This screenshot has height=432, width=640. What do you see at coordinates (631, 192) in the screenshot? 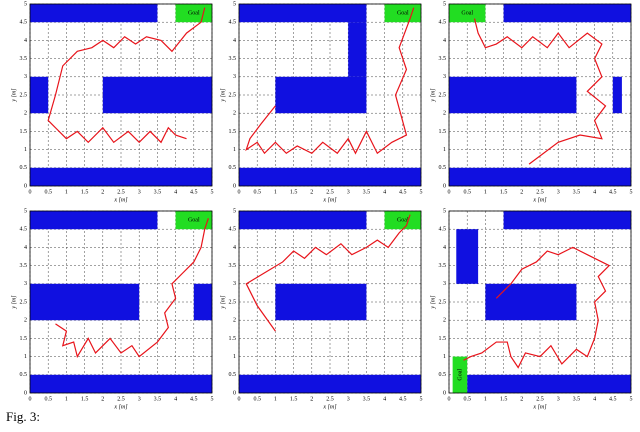
I see `x-tick-label: 5` at bounding box center [631, 192].